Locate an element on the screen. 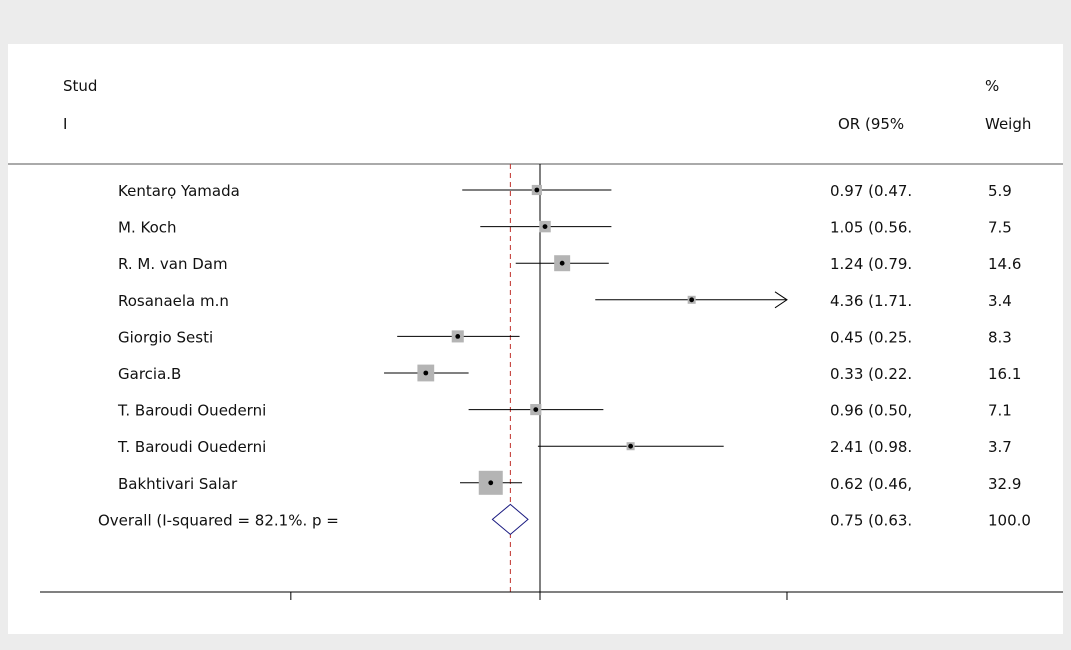 Image resolution: width=1071 pixels, height=650 pixels. weight-header-line2: Weigh is located at coordinates (1008, 124).